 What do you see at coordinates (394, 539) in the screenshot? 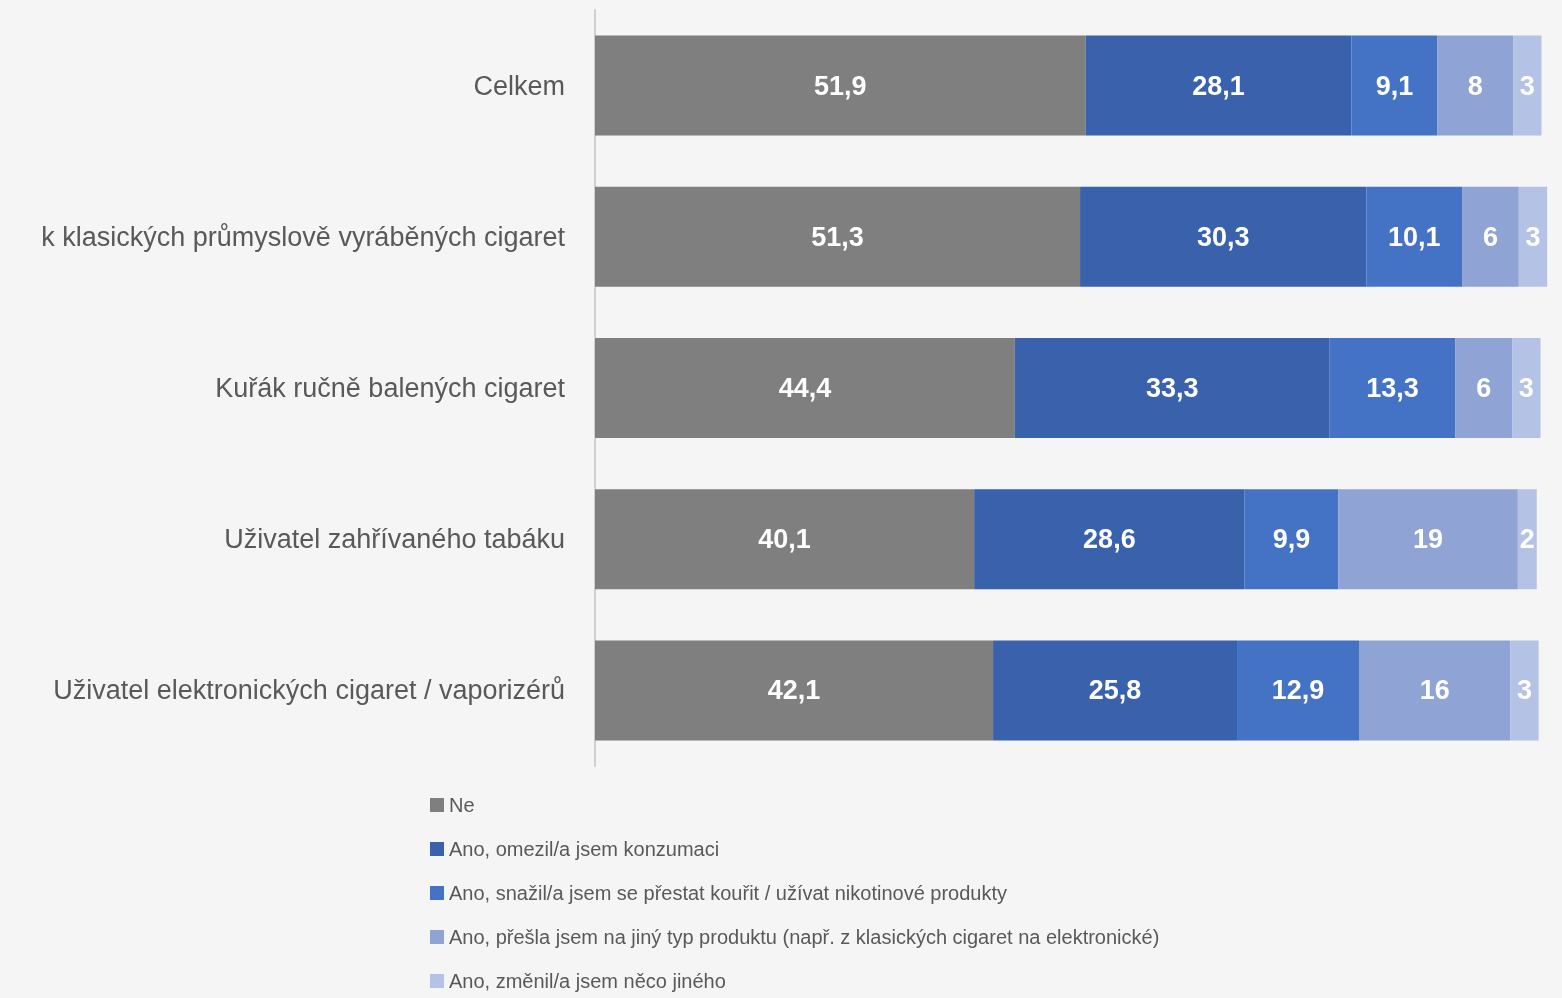
I see `y-tick-label: Uživatel zahřívaného tabáku` at bounding box center [394, 539].